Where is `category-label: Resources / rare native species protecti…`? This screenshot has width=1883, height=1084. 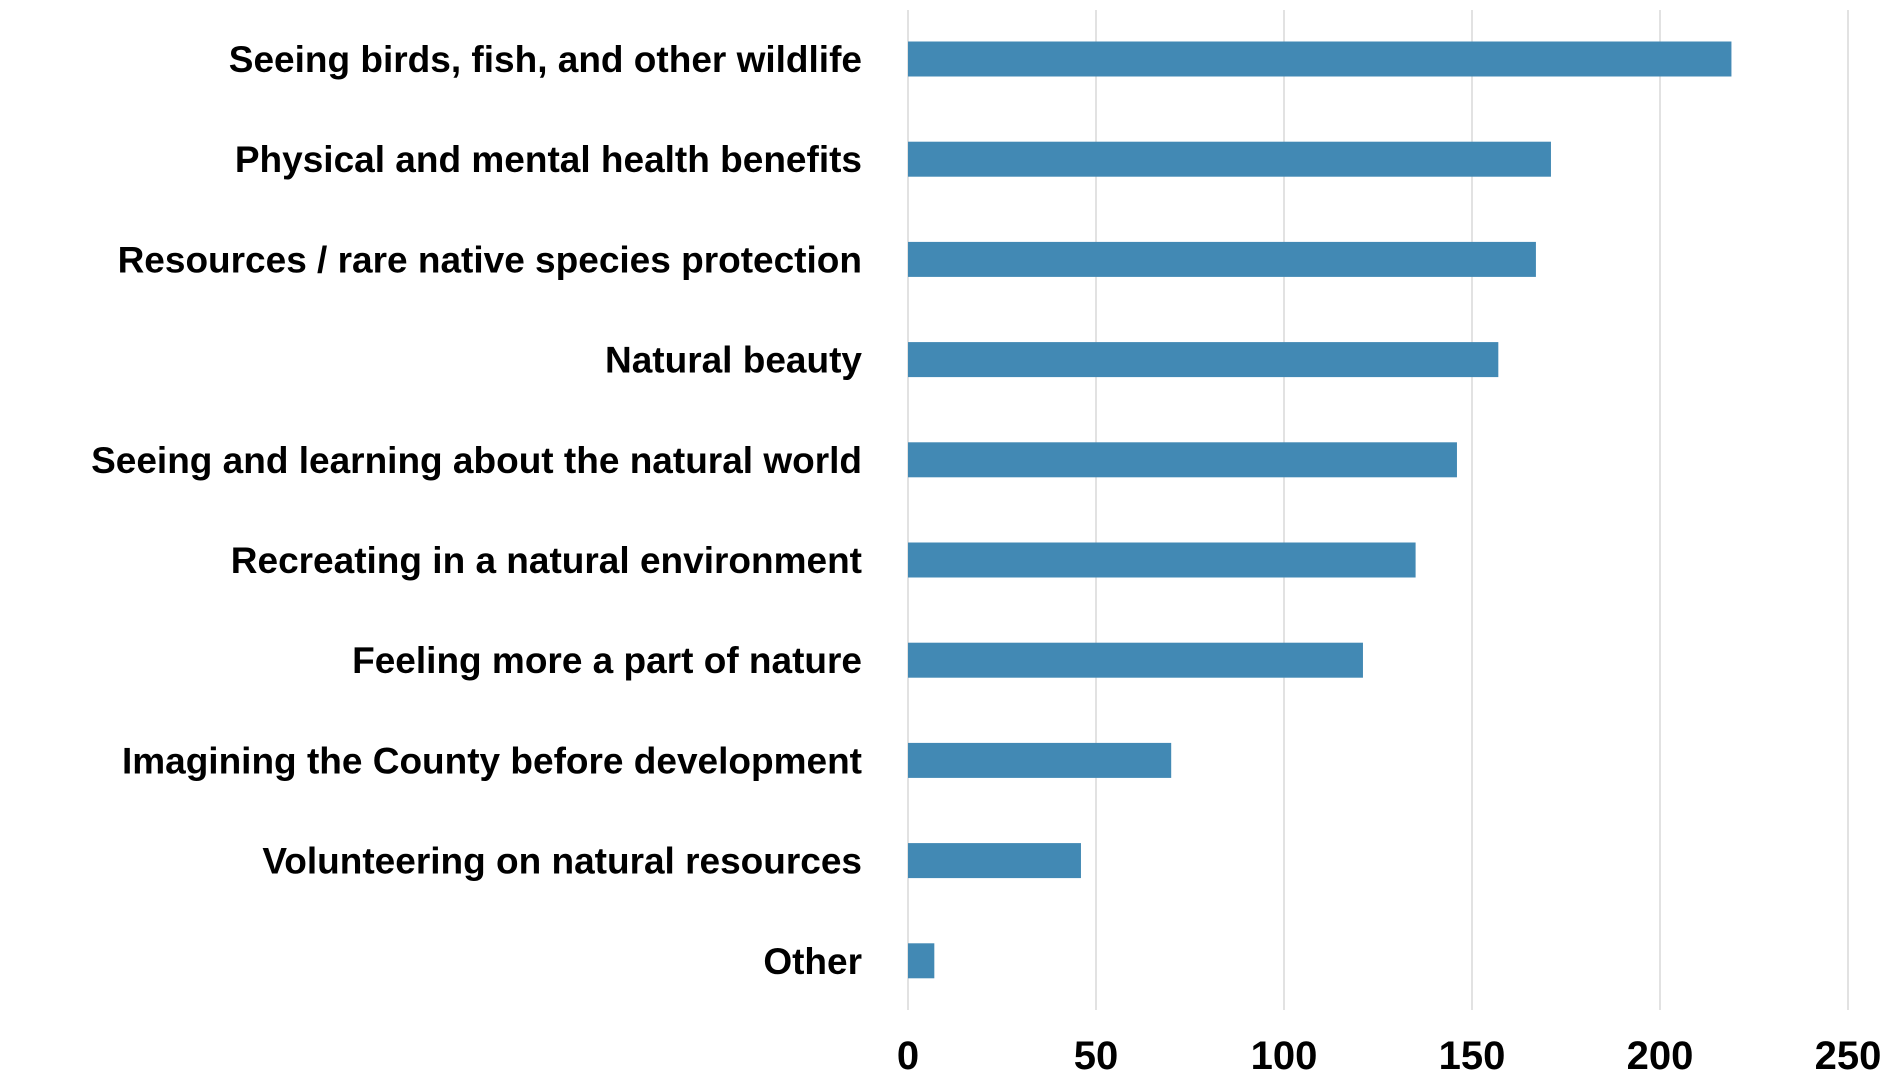
category-label: Resources / rare native species protecti… is located at coordinates (490, 259).